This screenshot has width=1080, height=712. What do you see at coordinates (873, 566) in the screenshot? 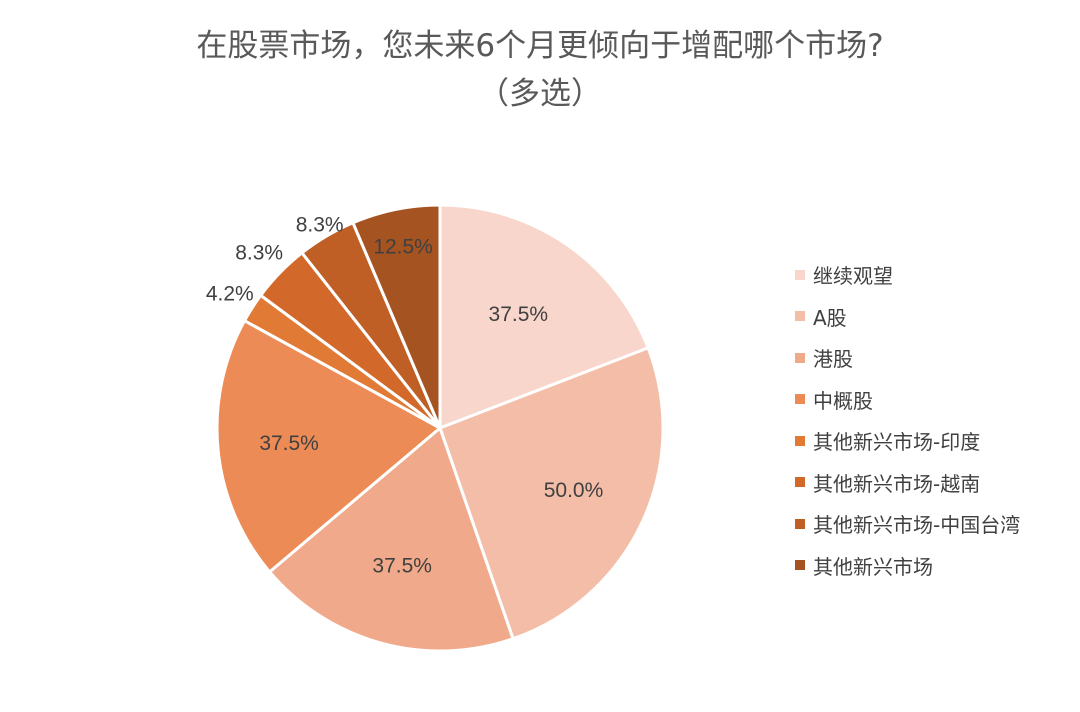
I see `legend-label: 其他新兴市场` at bounding box center [873, 566].